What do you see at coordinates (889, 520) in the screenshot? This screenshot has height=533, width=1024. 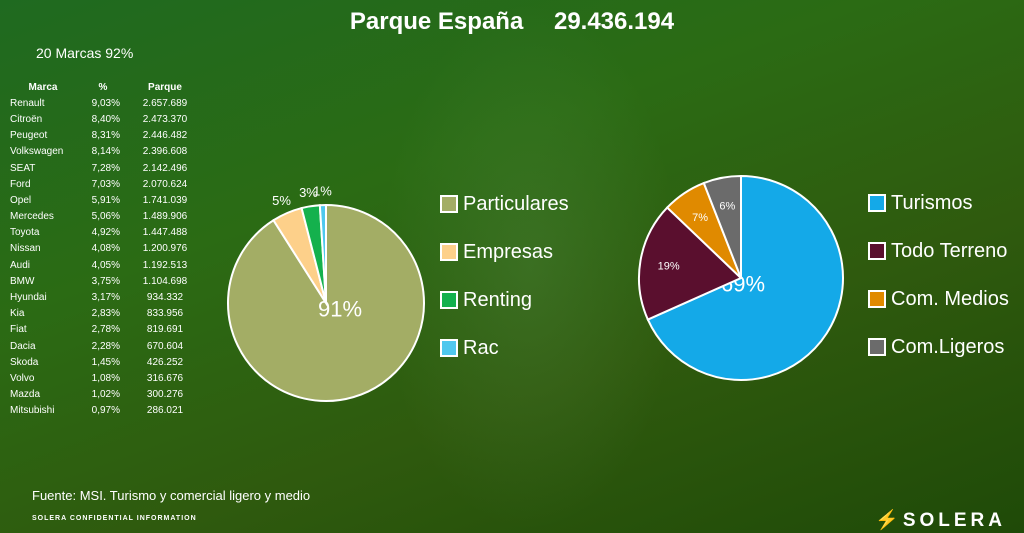 I see `bolt-icon: ⚡` at bounding box center [889, 520].